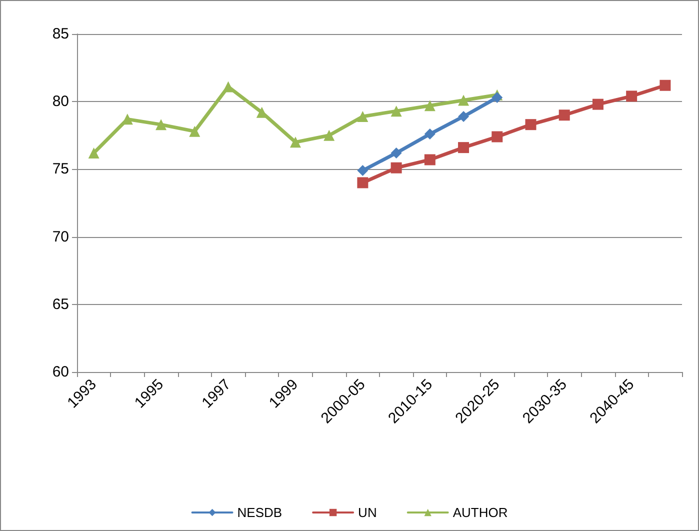 This screenshot has height=531, width=699. What do you see at coordinates (60, 304) in the screenshot?
I see `y-tick-label: 65` at bounding box center [60, 304].